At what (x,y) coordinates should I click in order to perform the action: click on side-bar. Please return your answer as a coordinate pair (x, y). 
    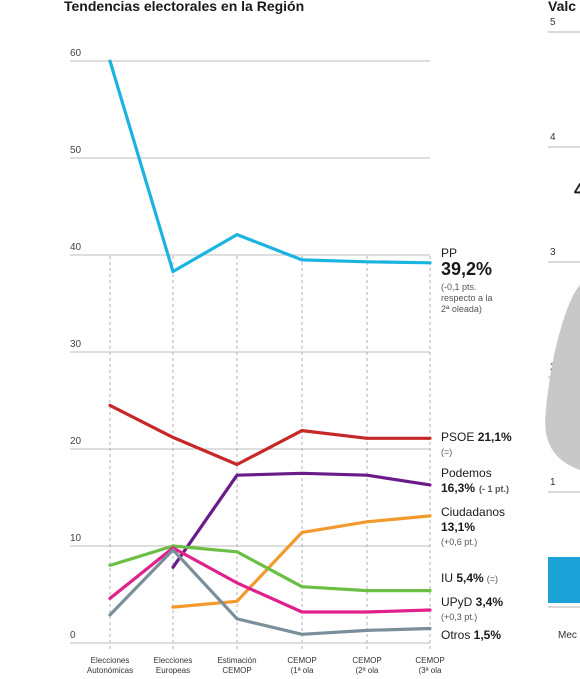
    Looking at the image, I should click on (564, 580).